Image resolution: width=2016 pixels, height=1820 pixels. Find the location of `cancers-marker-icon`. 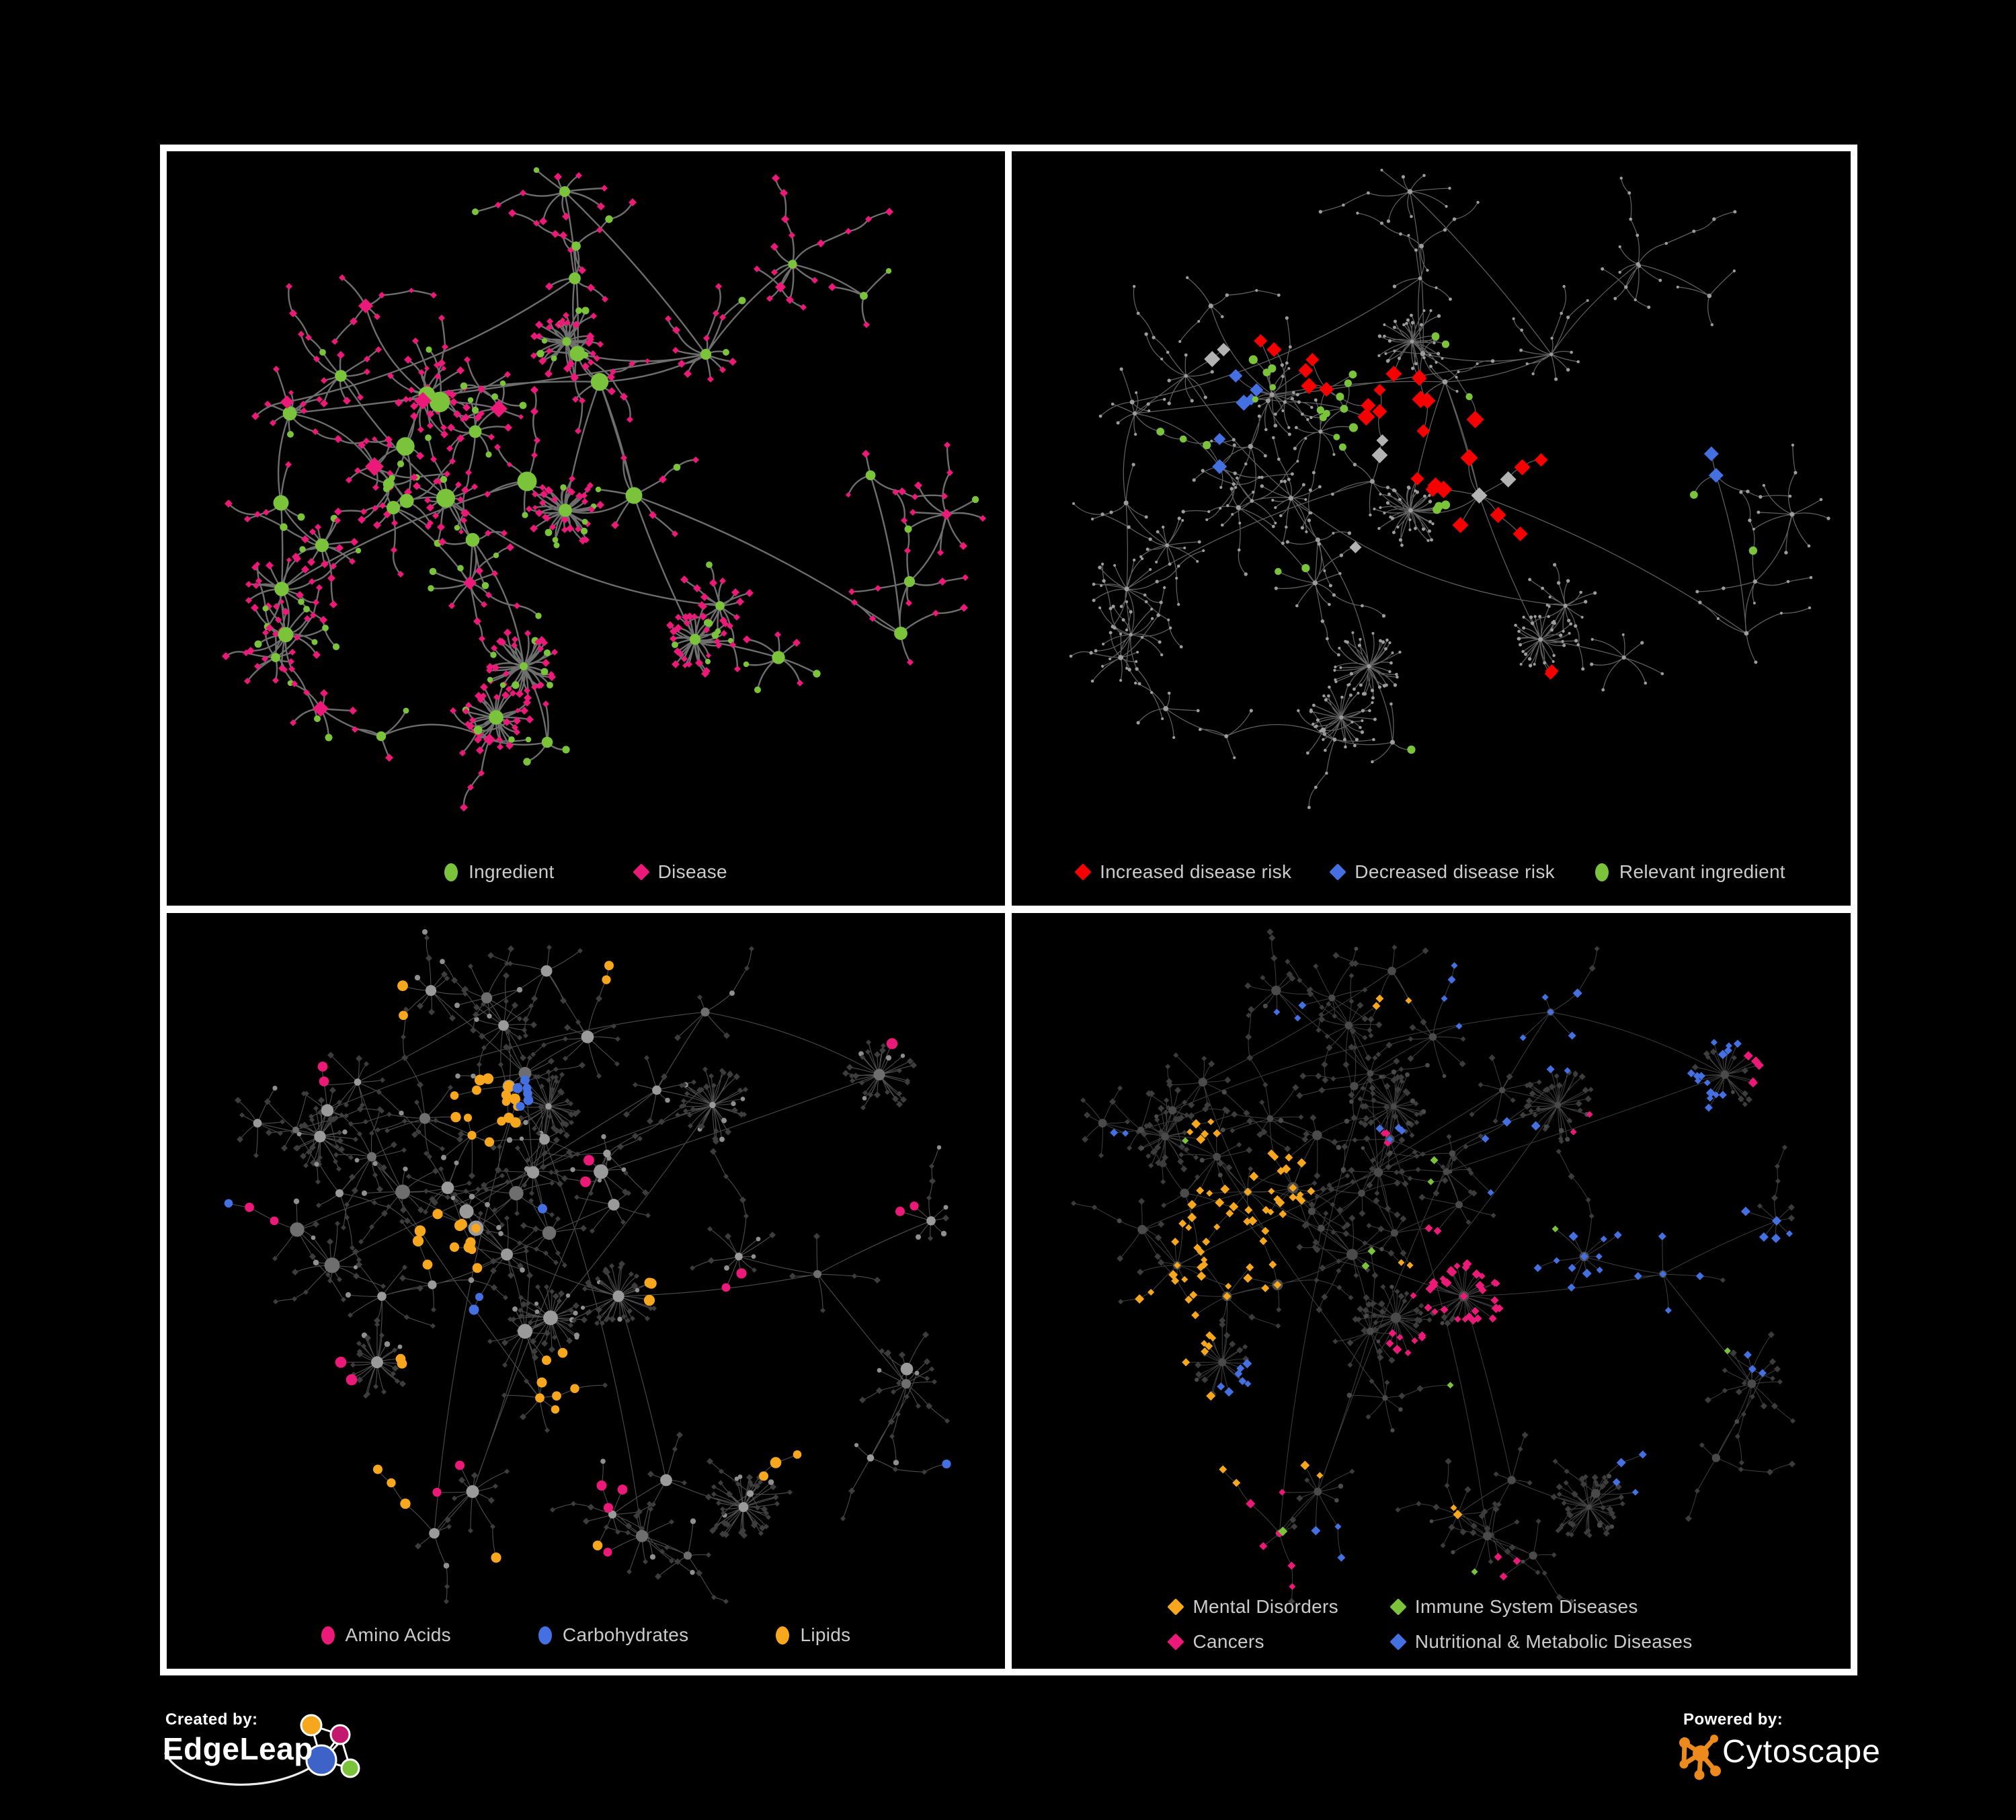

cancers-marker-icon is located at coordinates (1176, 1642).